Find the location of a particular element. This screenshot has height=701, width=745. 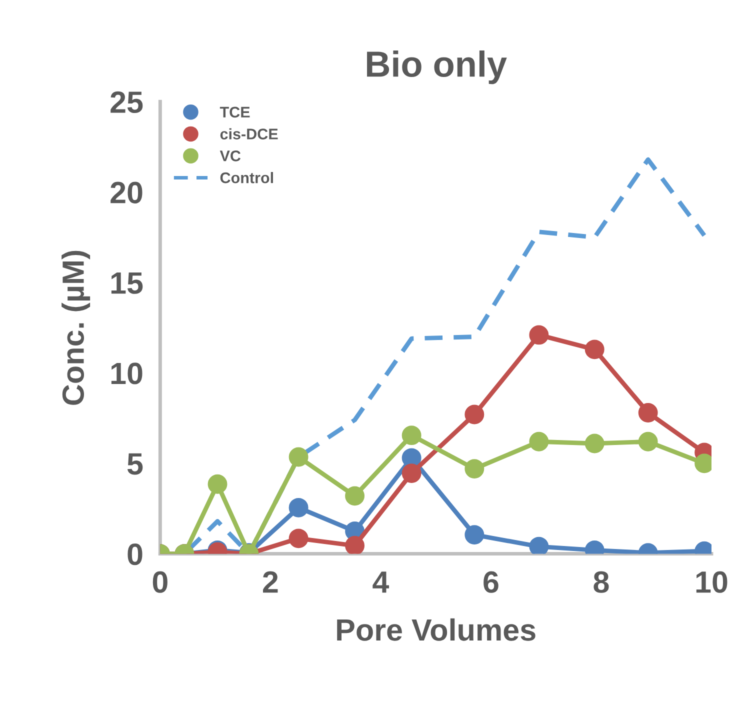

x-tick-label: 6 is located at coordinates (491, 582).